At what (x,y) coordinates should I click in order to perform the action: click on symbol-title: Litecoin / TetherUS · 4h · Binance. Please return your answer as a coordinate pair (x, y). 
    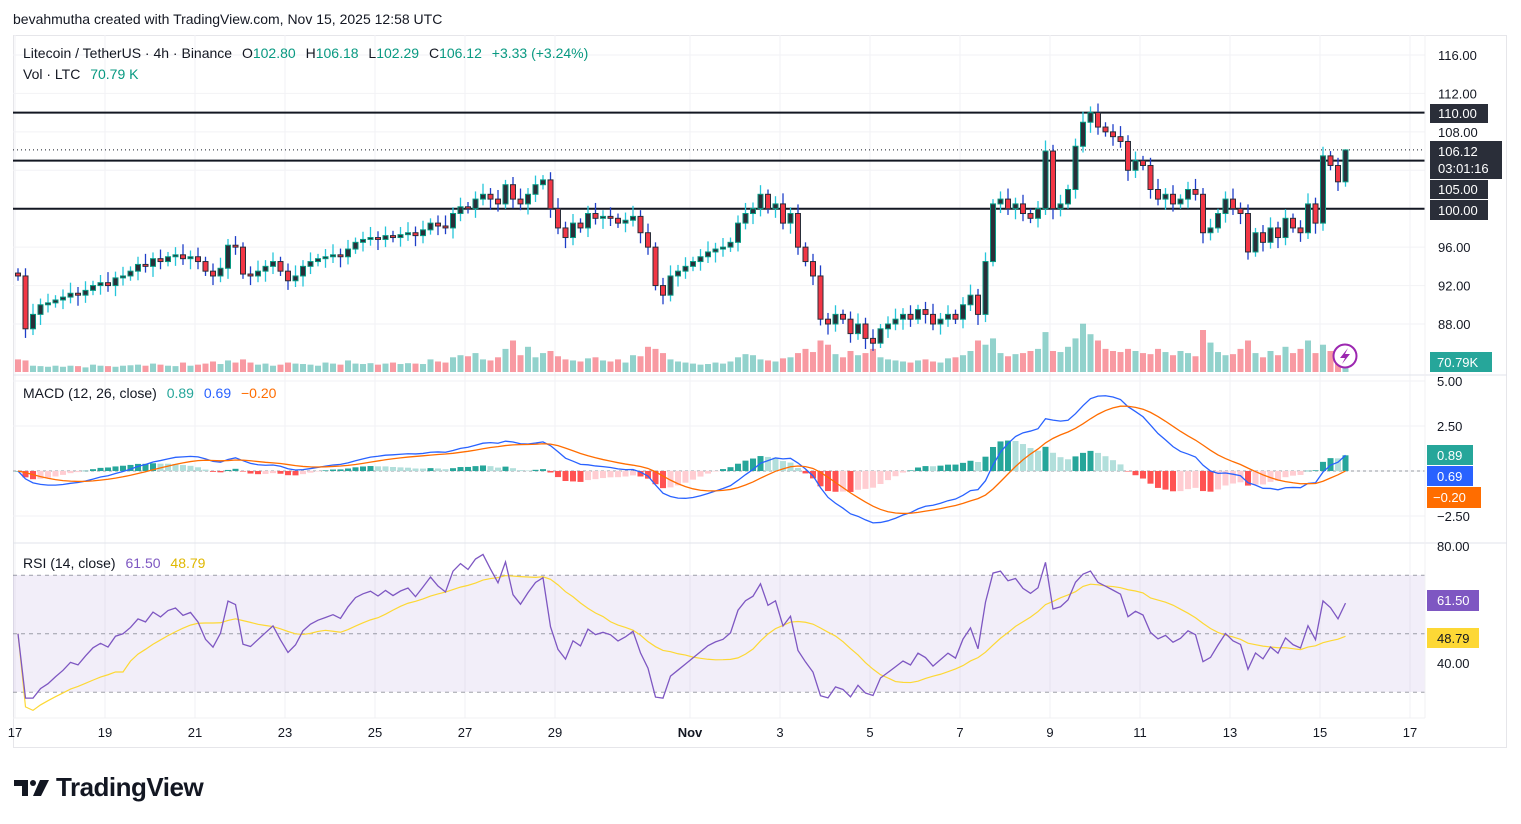
    Looking at the image, I should click on (128, 53).